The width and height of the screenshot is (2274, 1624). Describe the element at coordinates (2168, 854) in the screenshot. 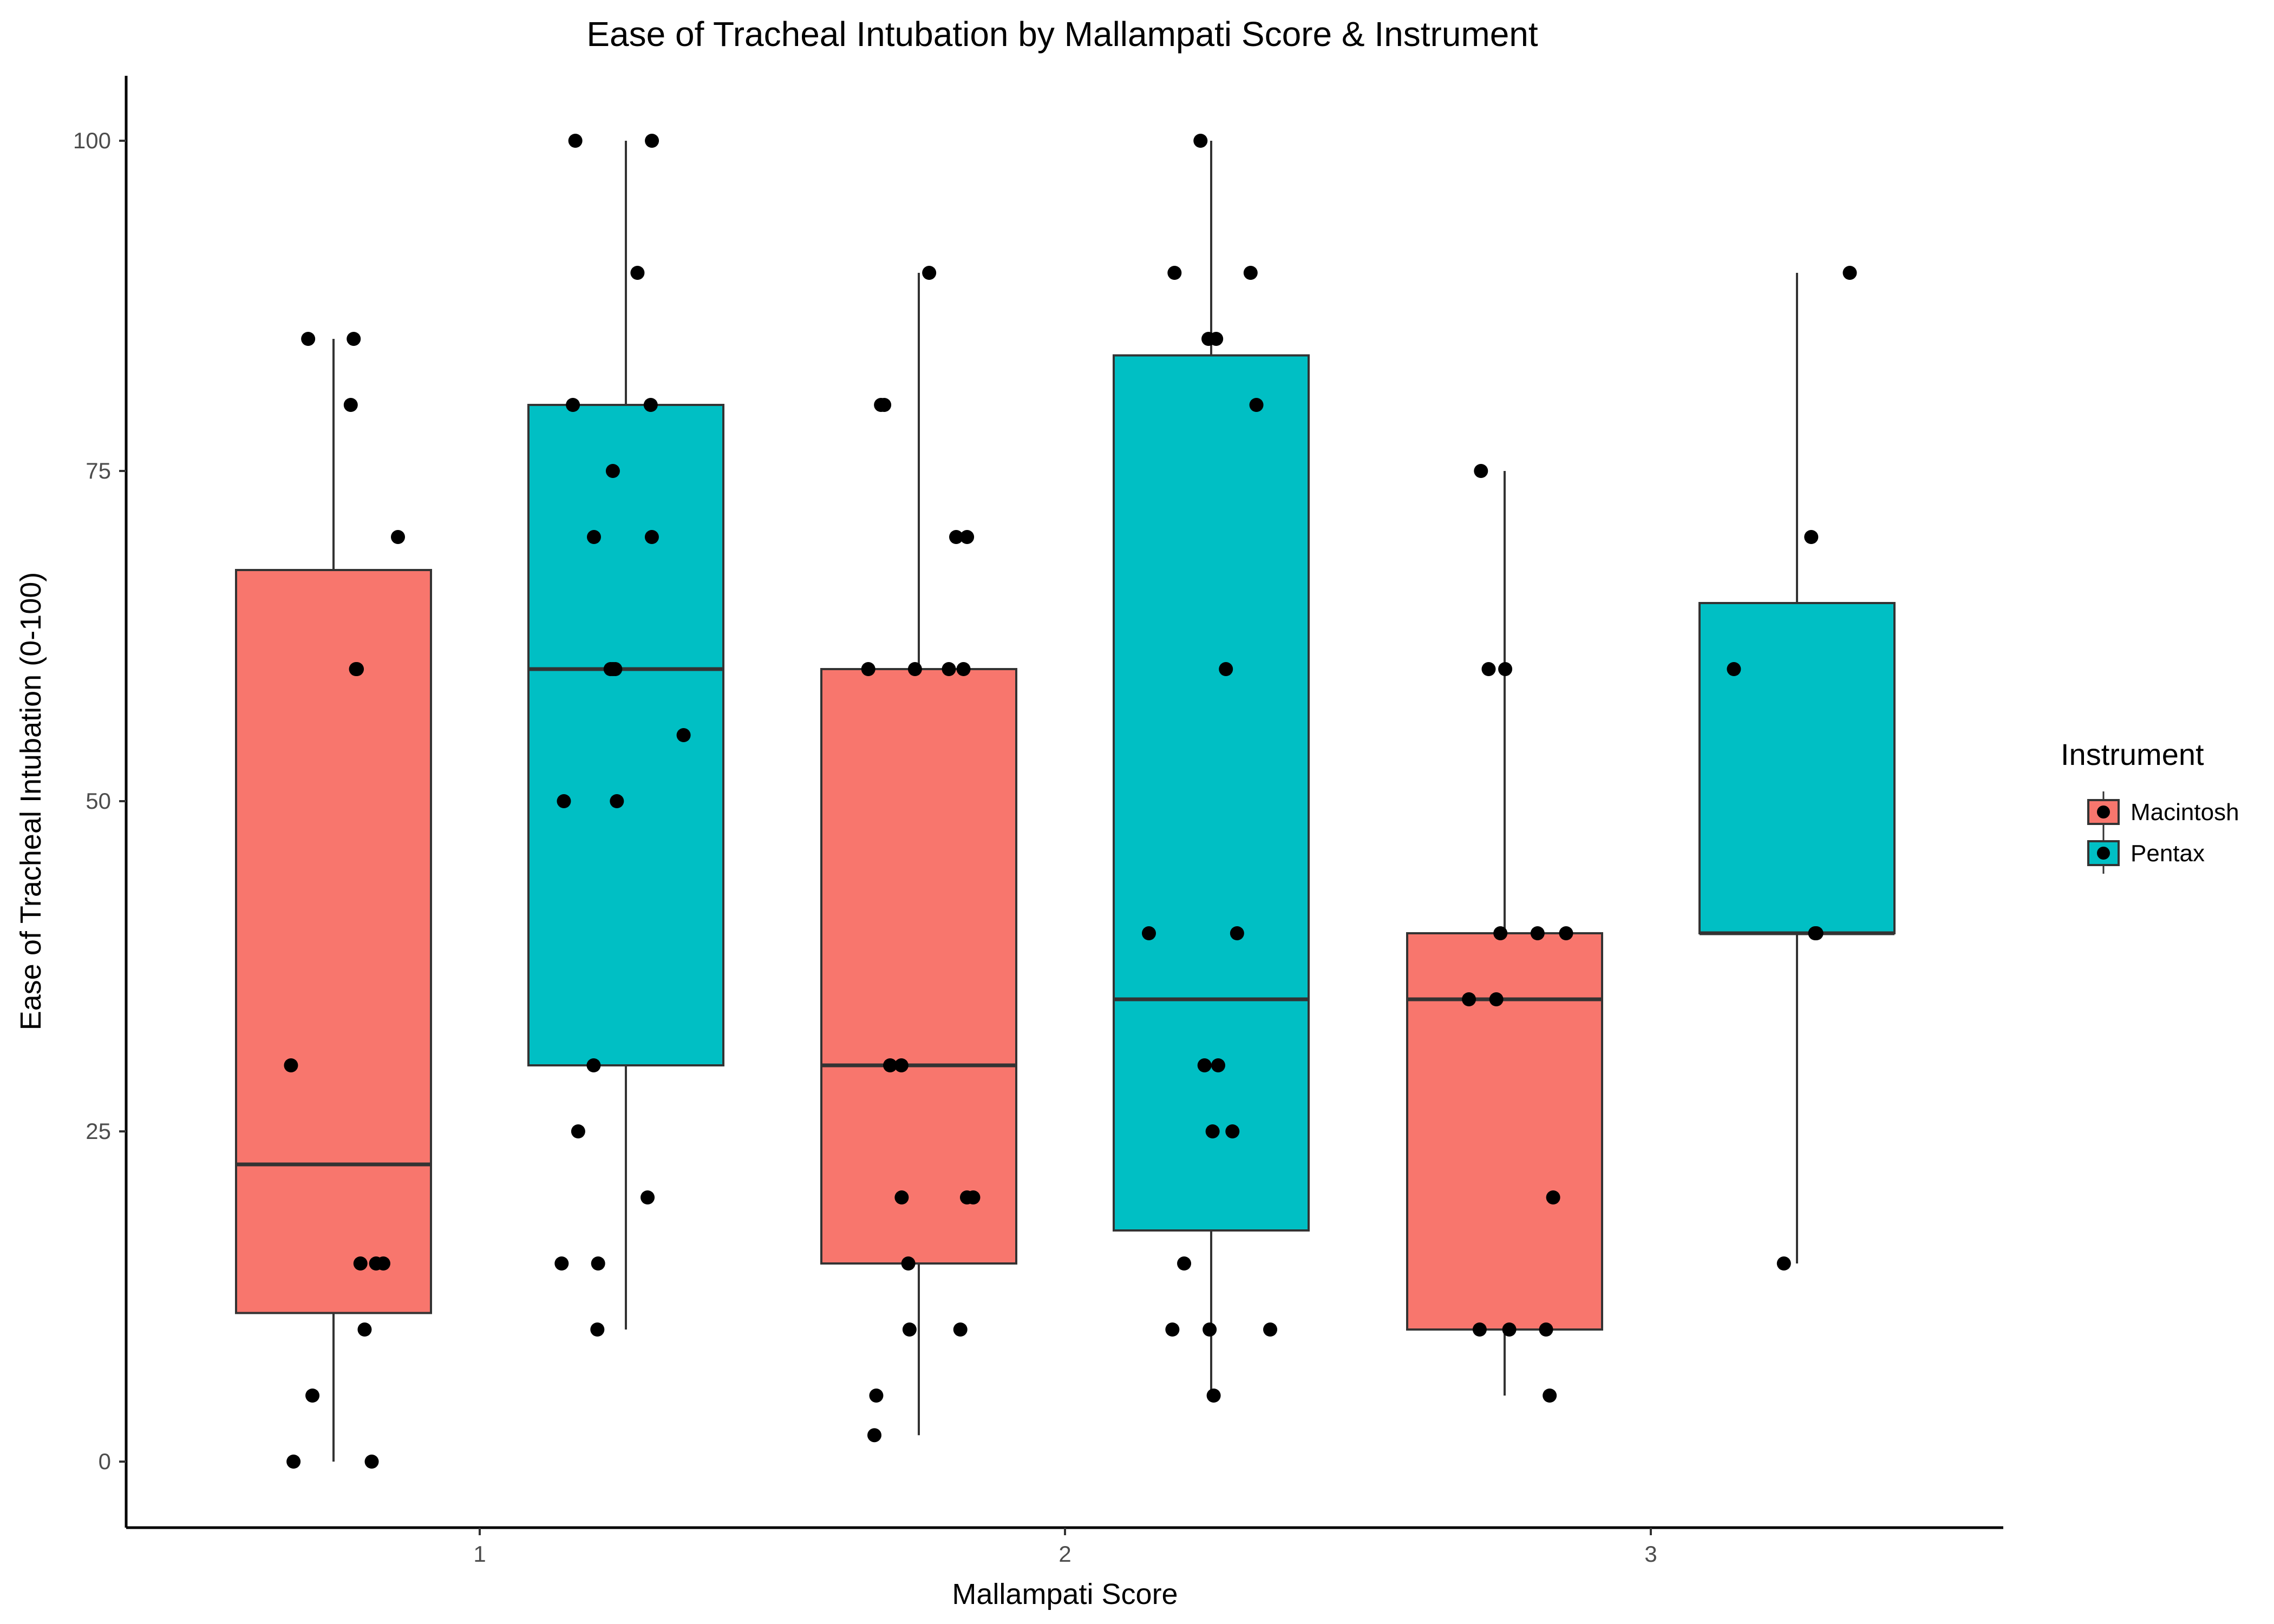

I see `legend-label: Pentax` at that location.